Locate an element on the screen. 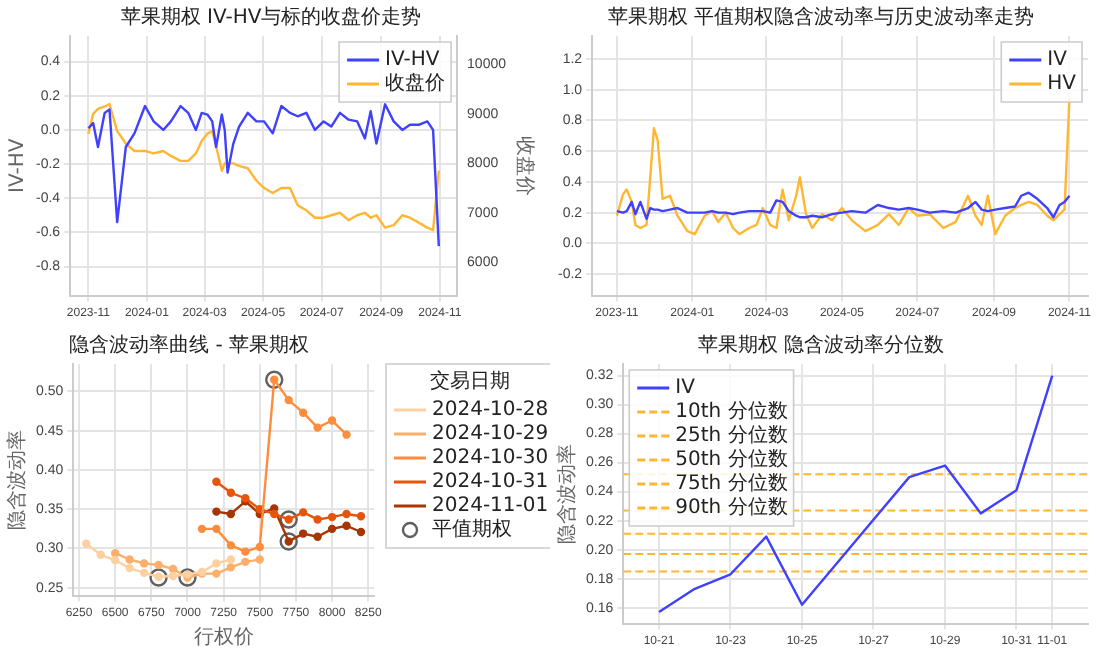 The width and height of the screenshot is (1100, 658). legend-label: 50th 分位数 is located at coordinates (731, 459).